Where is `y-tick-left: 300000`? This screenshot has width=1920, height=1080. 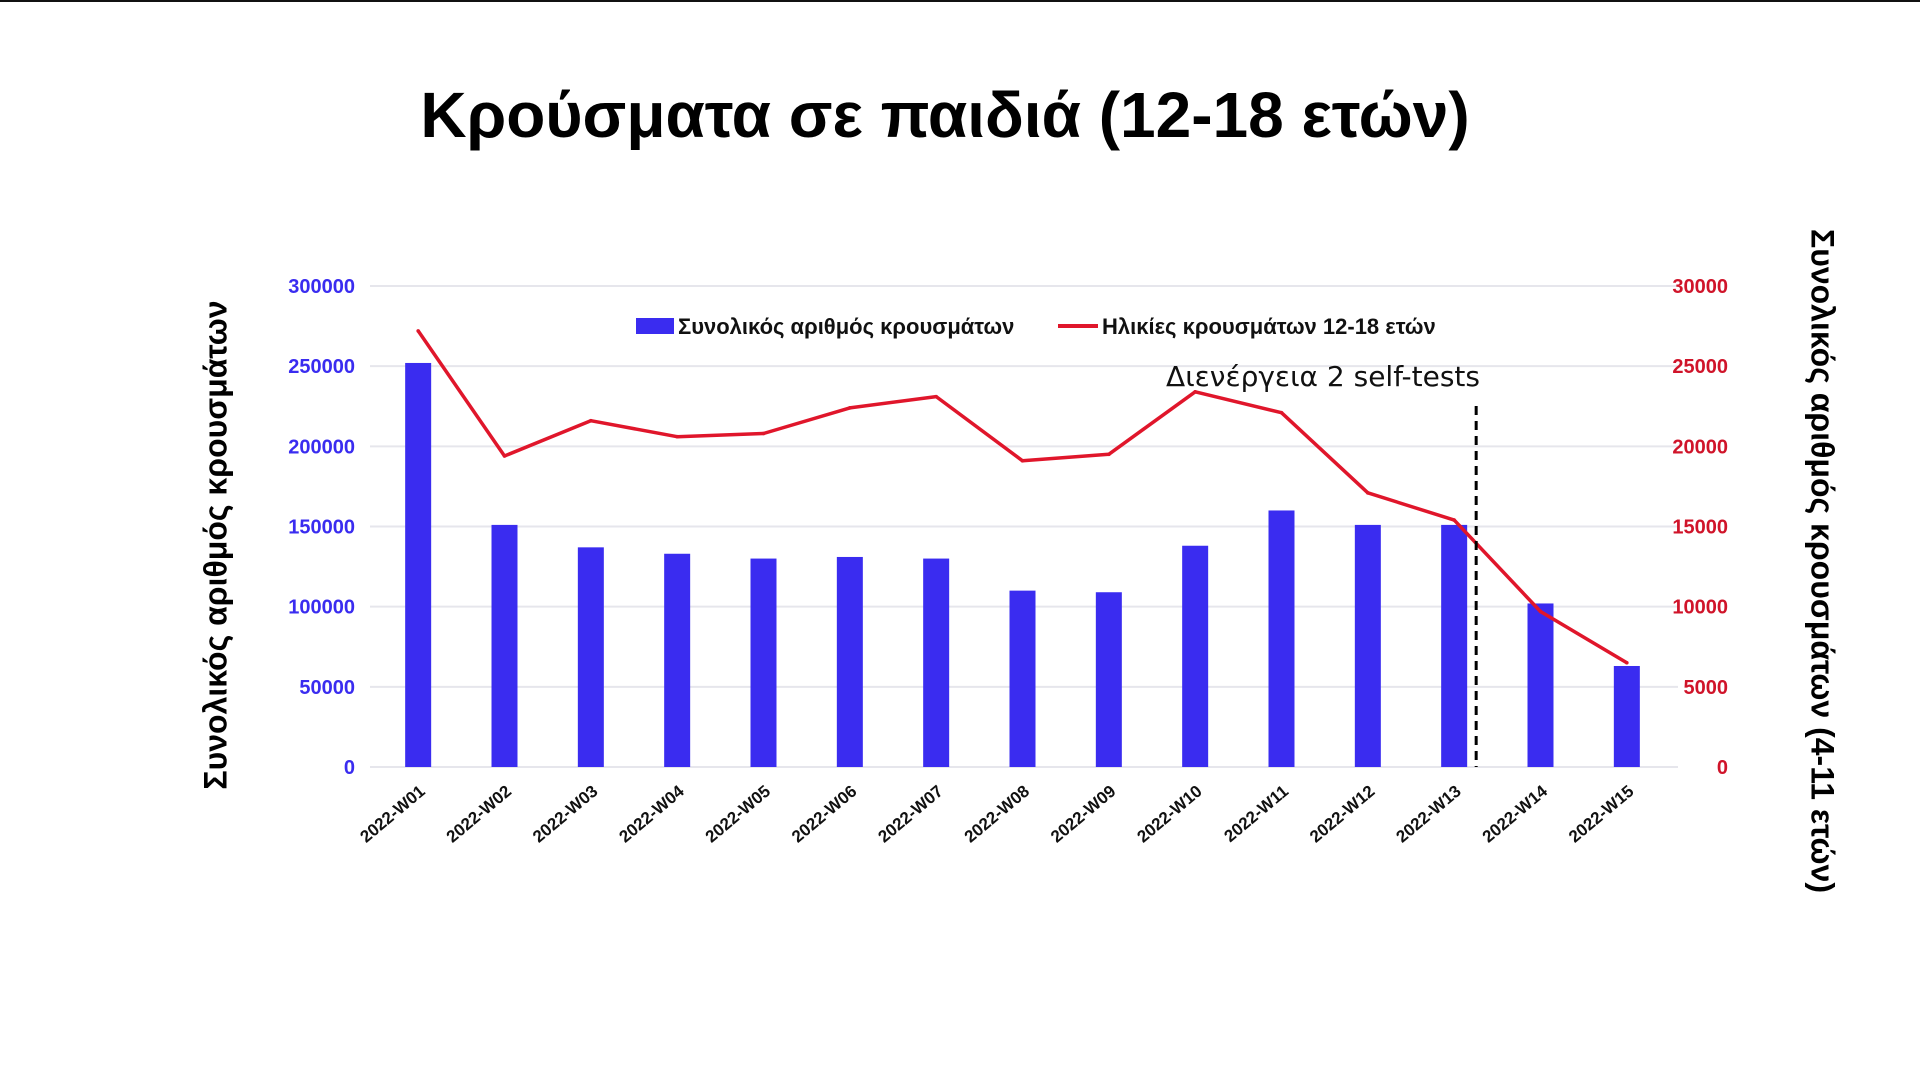
y-tick-left: 300000 is located at coordinates (321, 287).